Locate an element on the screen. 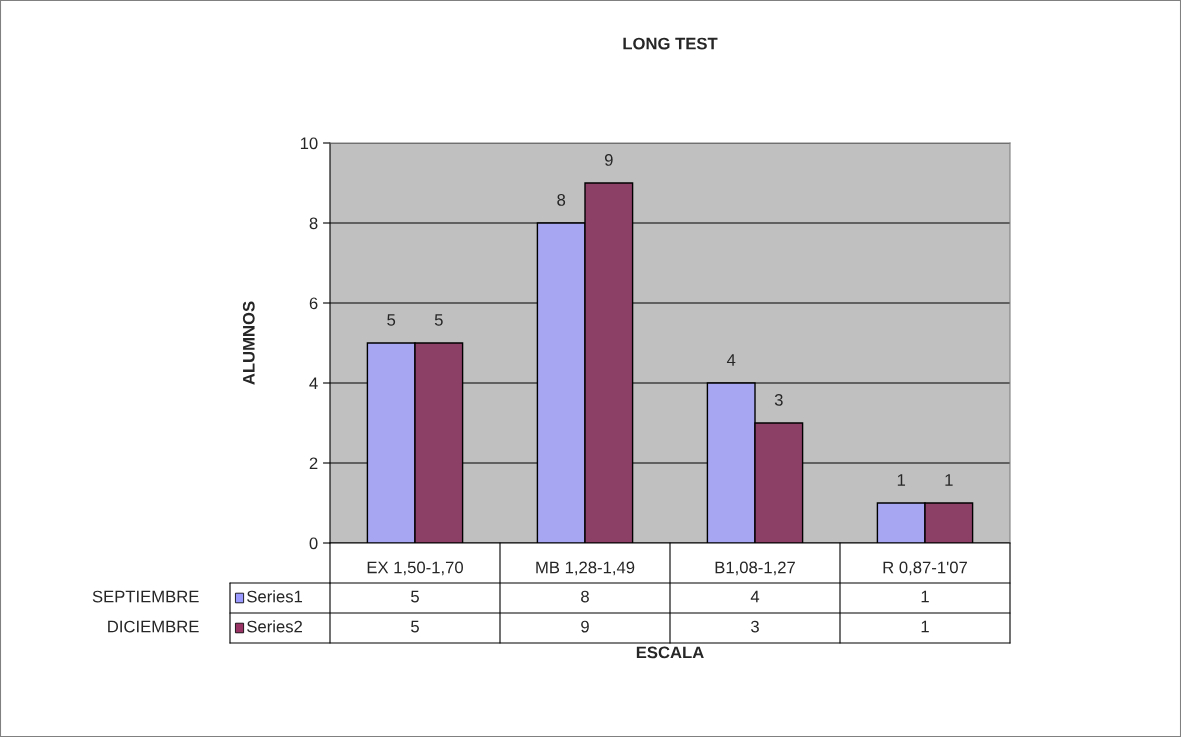  x-tick-label: R 0,87-1'07 is located at coordinates (925, 568).